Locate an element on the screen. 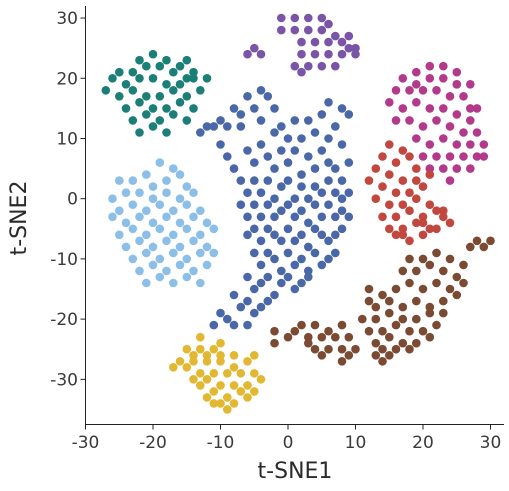 The height and width of the screenshot is (491, 509). y-tick-label: 10 is located at coordinates (67, 139).